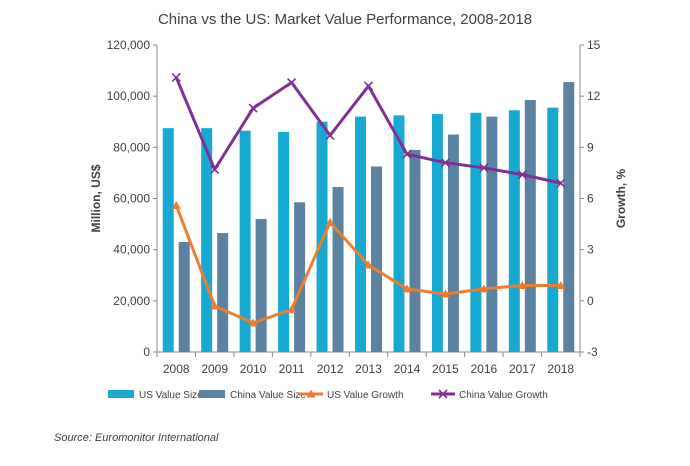 This screenshot has height=466, width=690. I want to click on legend-label: China Value Size, so click(268, 395).